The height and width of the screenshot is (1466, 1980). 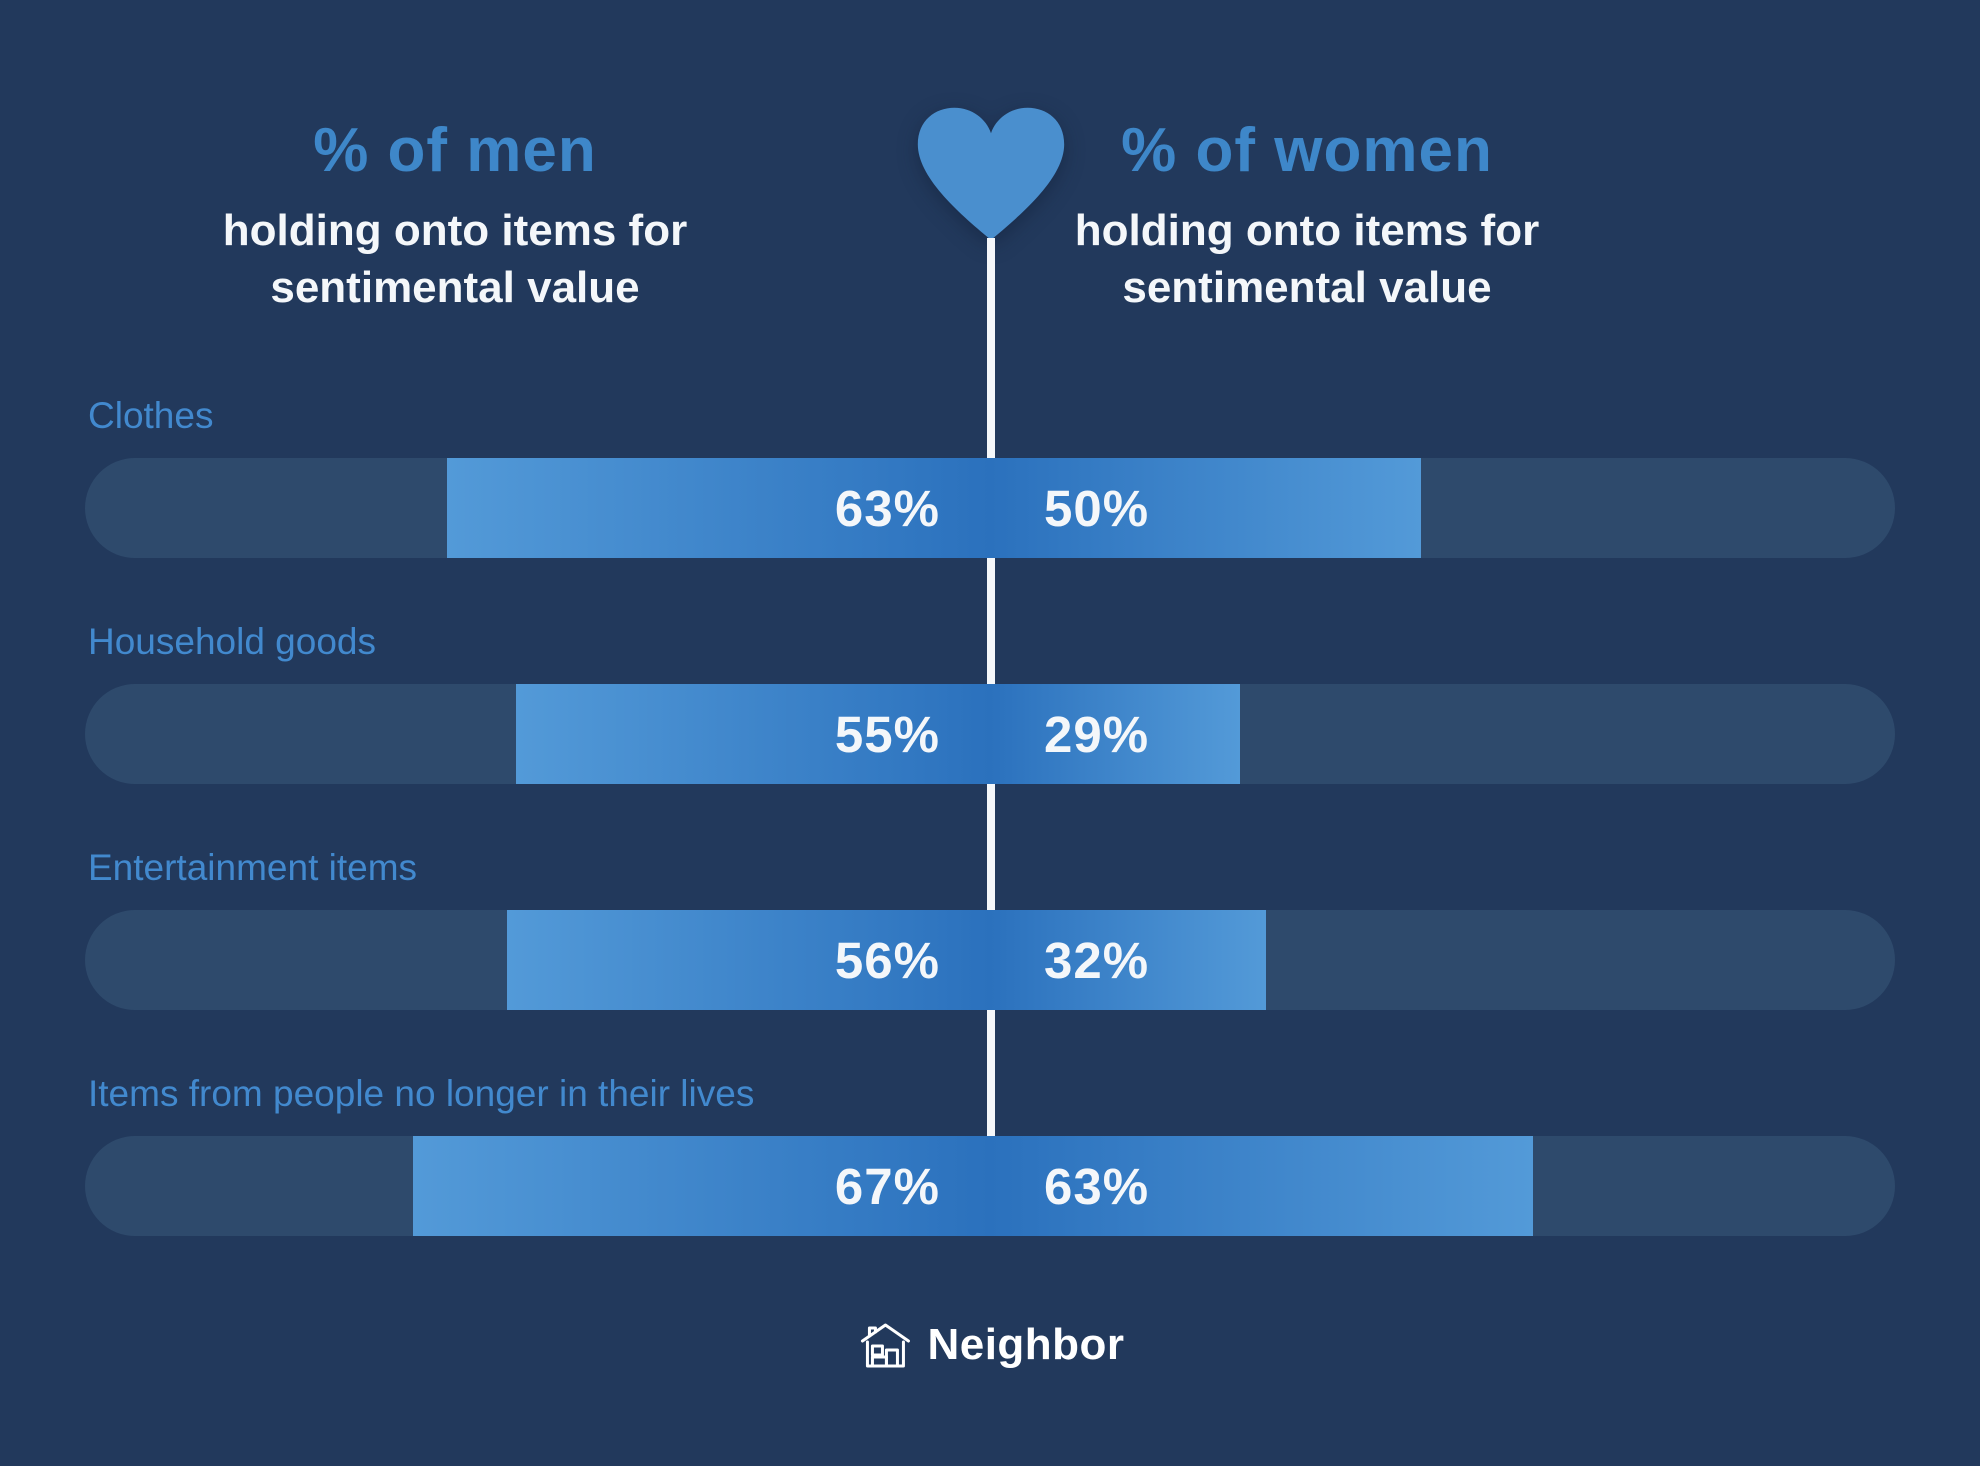 What do you see at coordinates (752, 734) in the screenshot?
I see `men-bar-fill: 55%` at bounding box center [752, 734].